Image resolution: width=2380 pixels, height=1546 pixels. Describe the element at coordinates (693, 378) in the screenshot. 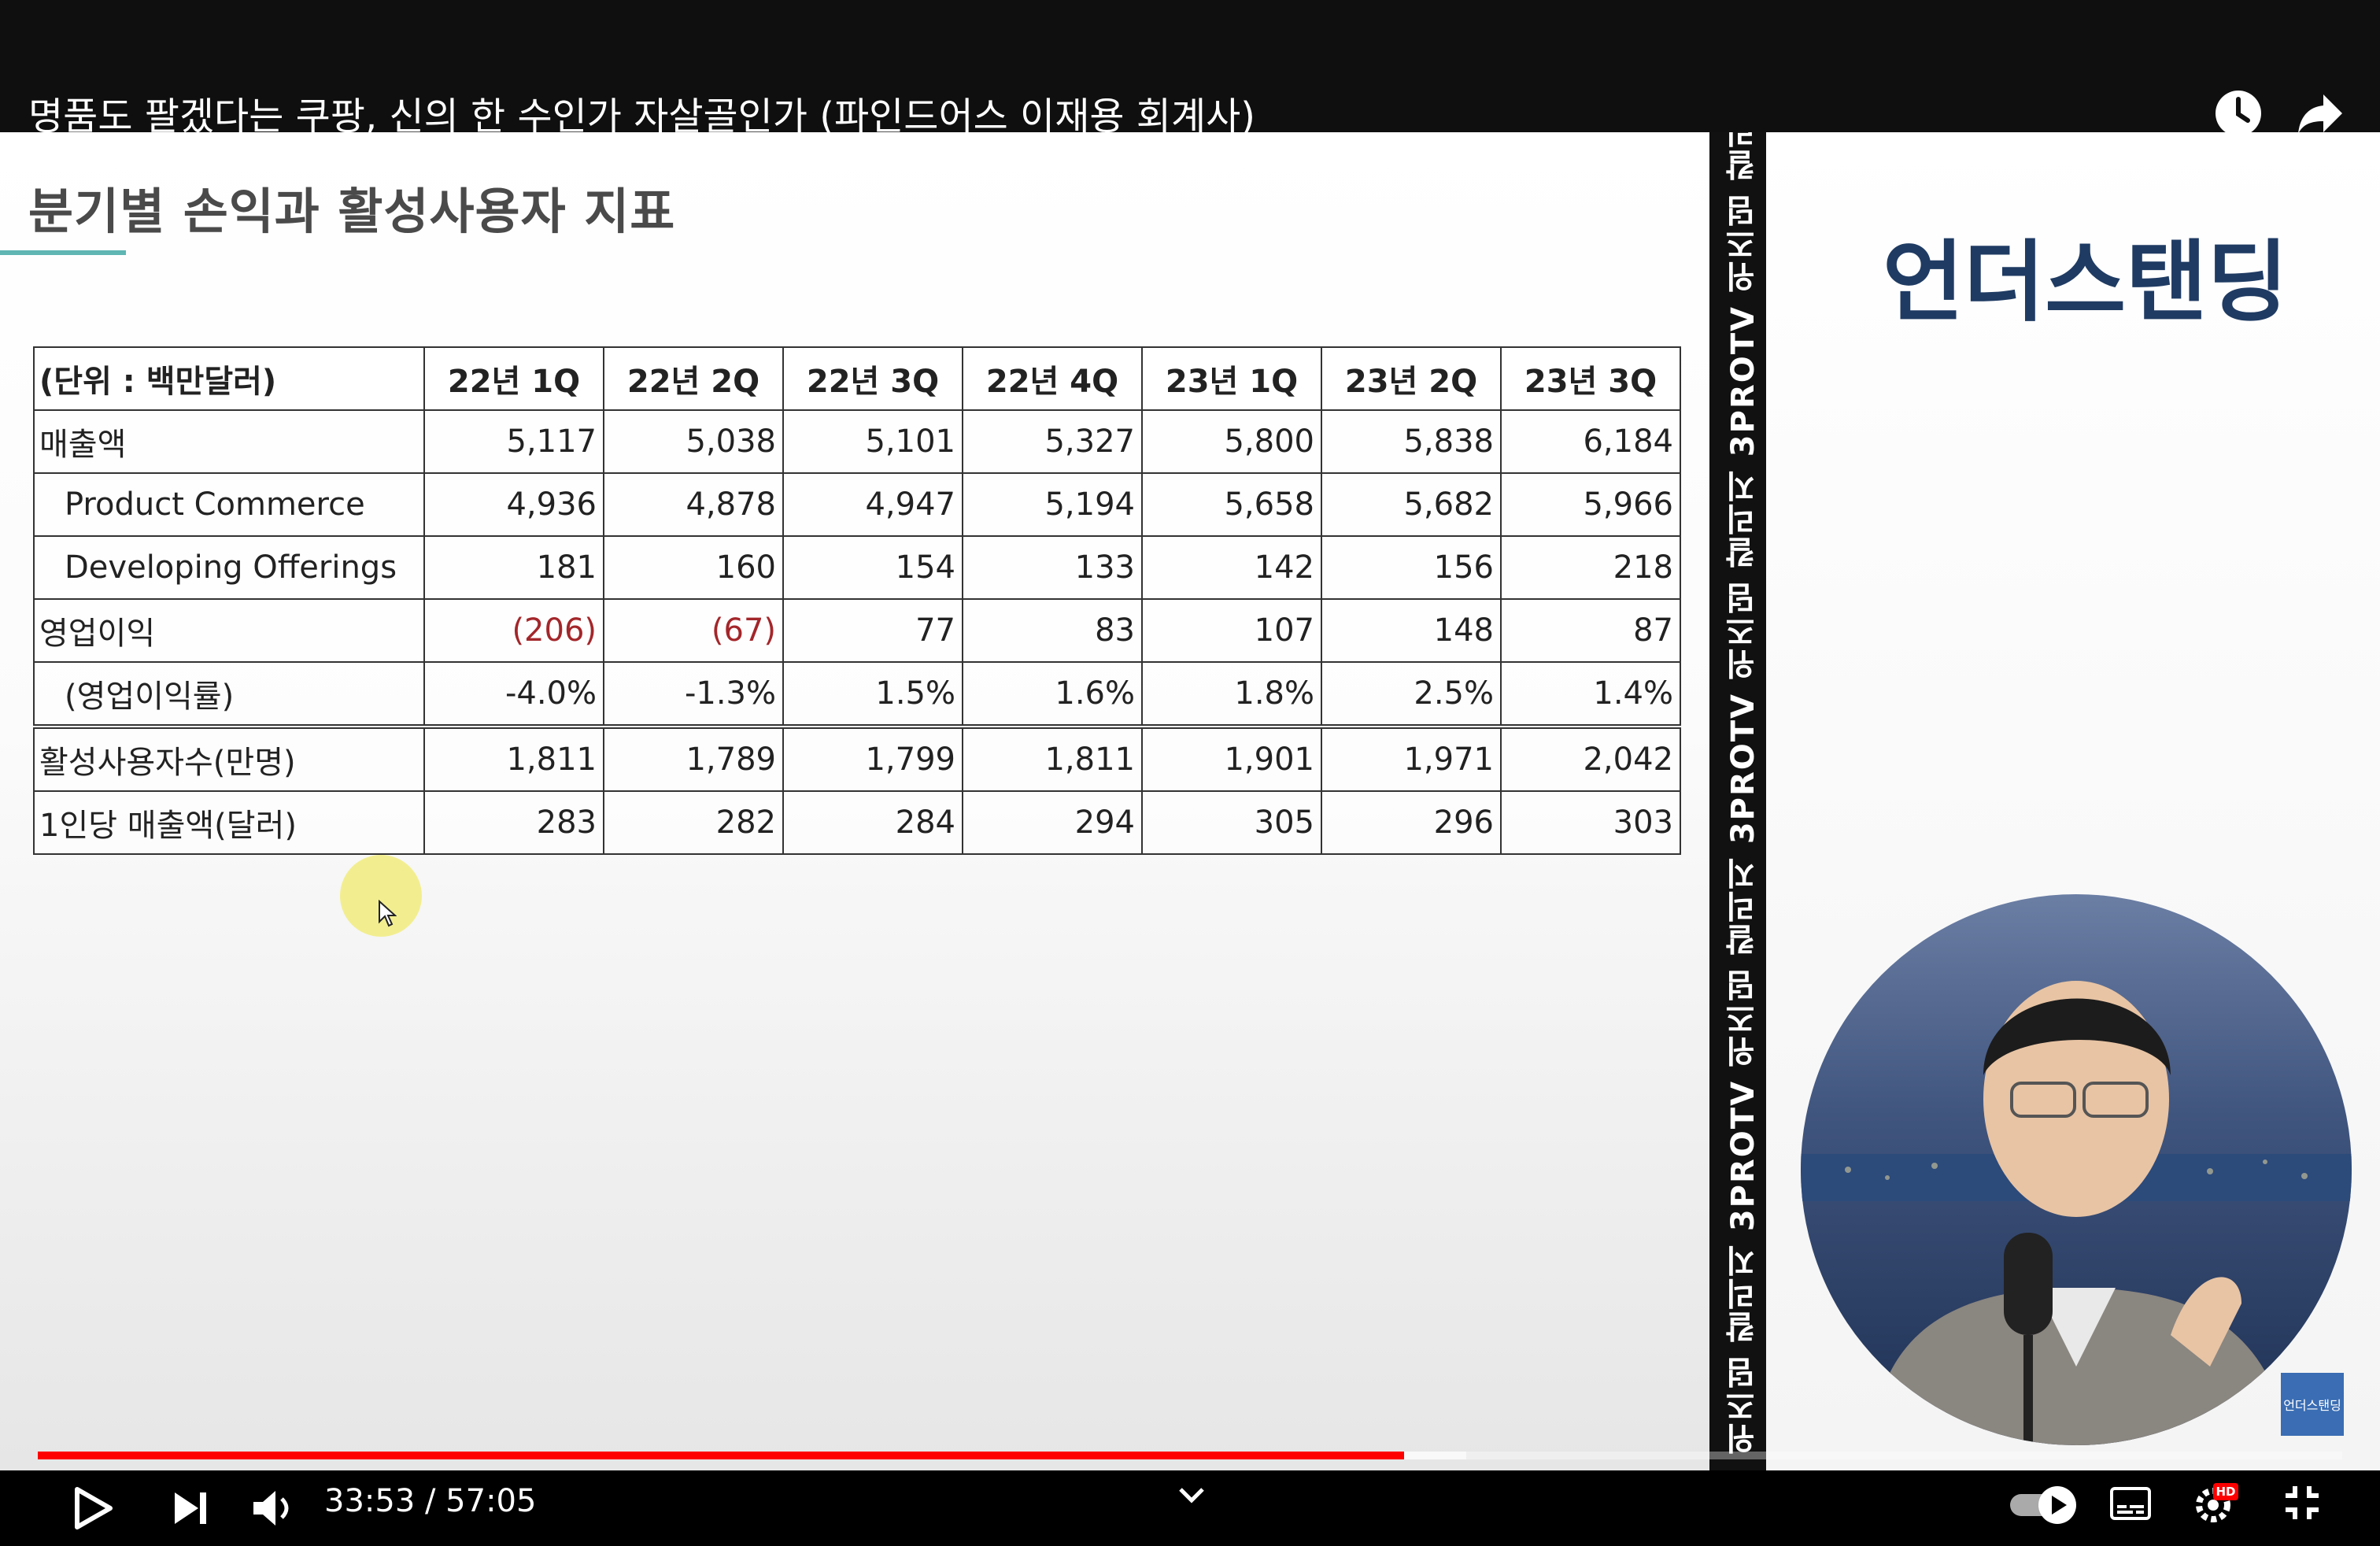

I see `column-header: 22년 2Q` at that location.